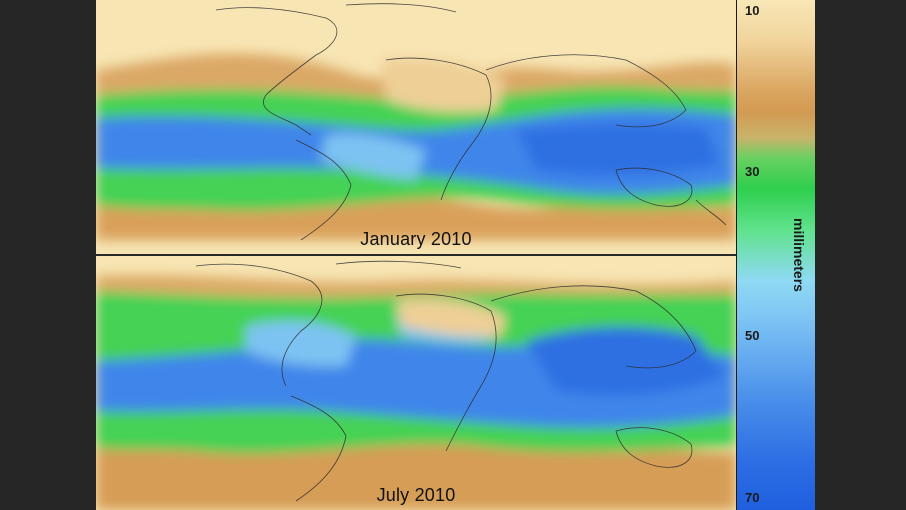 The height and width of the screenshot is (510, 906). I want to click on colorbar-tick: 30, so click(752, 171).